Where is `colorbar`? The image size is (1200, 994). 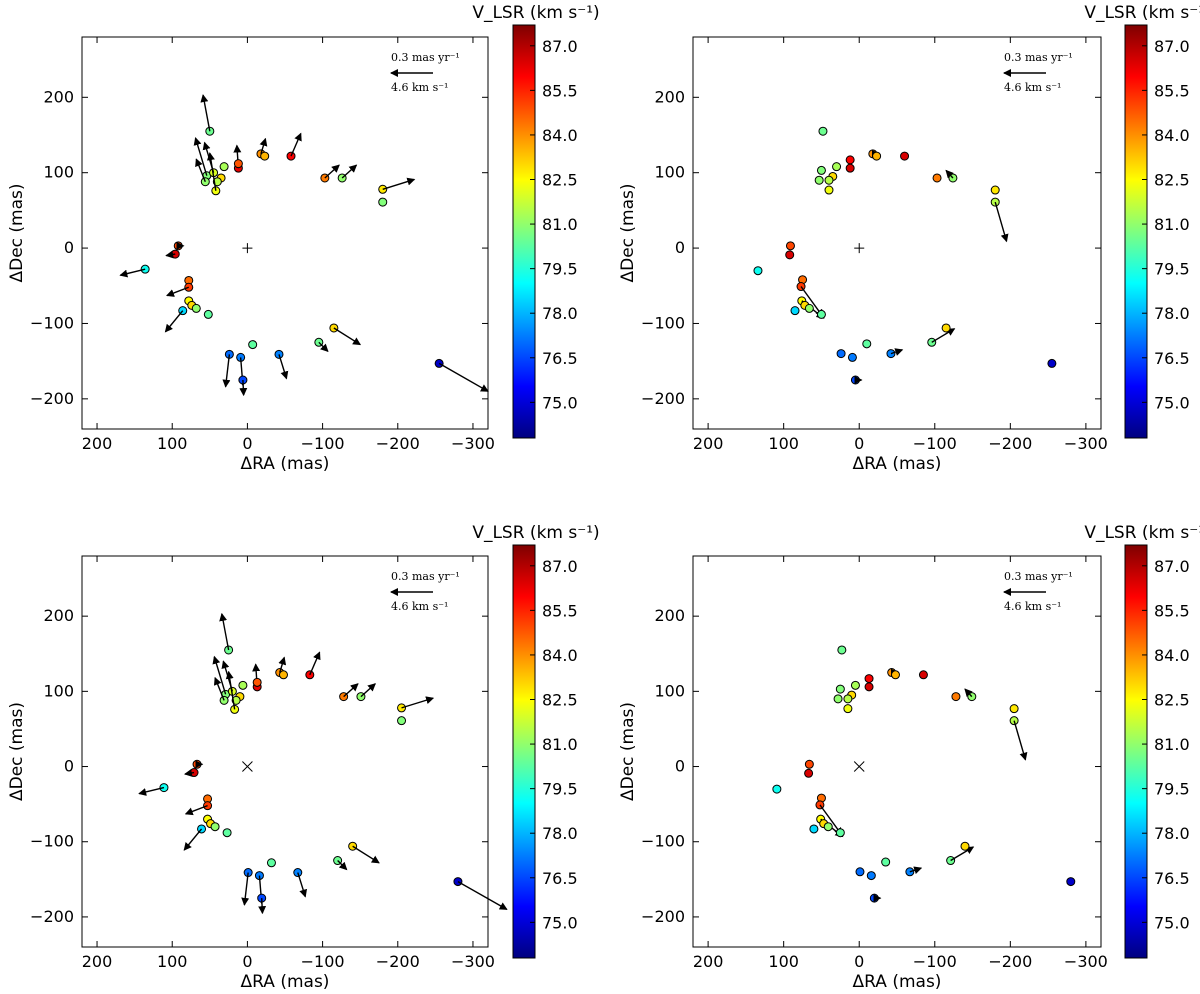
colorbar is located at coordinates (1136, 751).